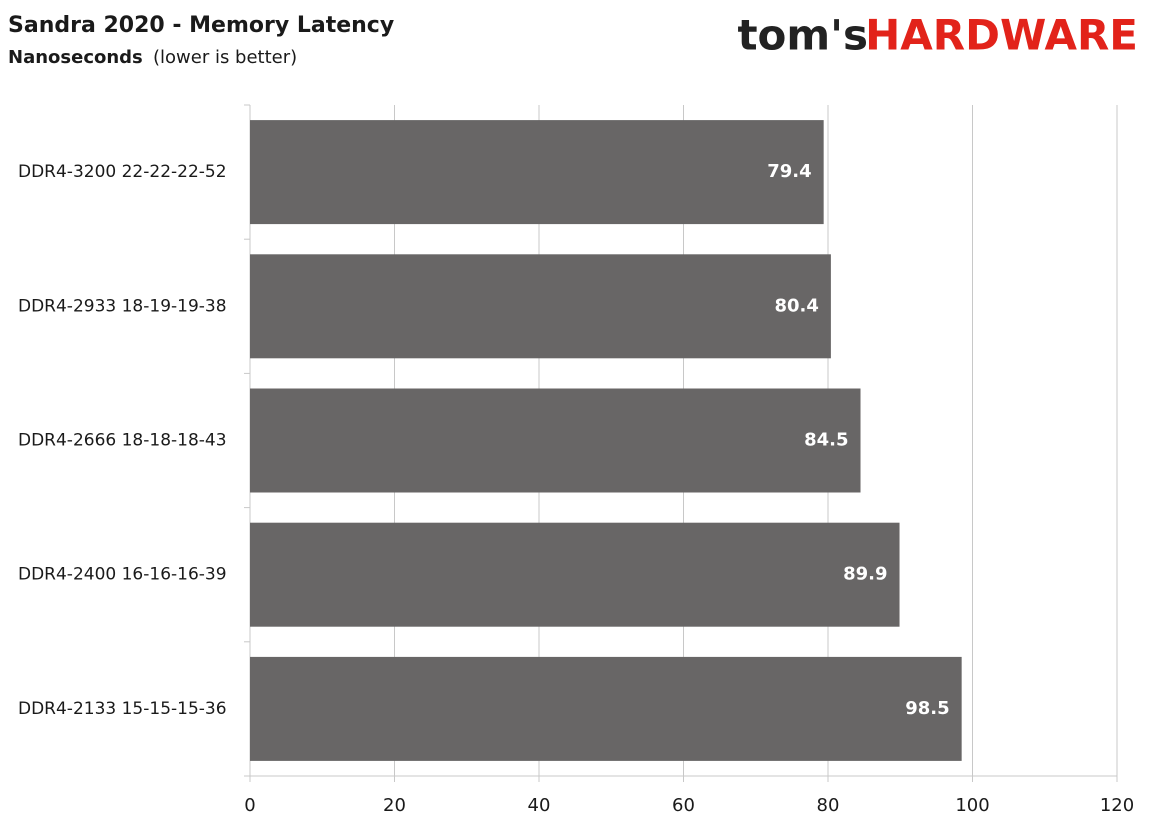 This screenshot has height=833, width=1154. What do you see at coordinates (865, 574) in the screenshot?
I see `value-label: 89.9` at bounding box center [865, 574].